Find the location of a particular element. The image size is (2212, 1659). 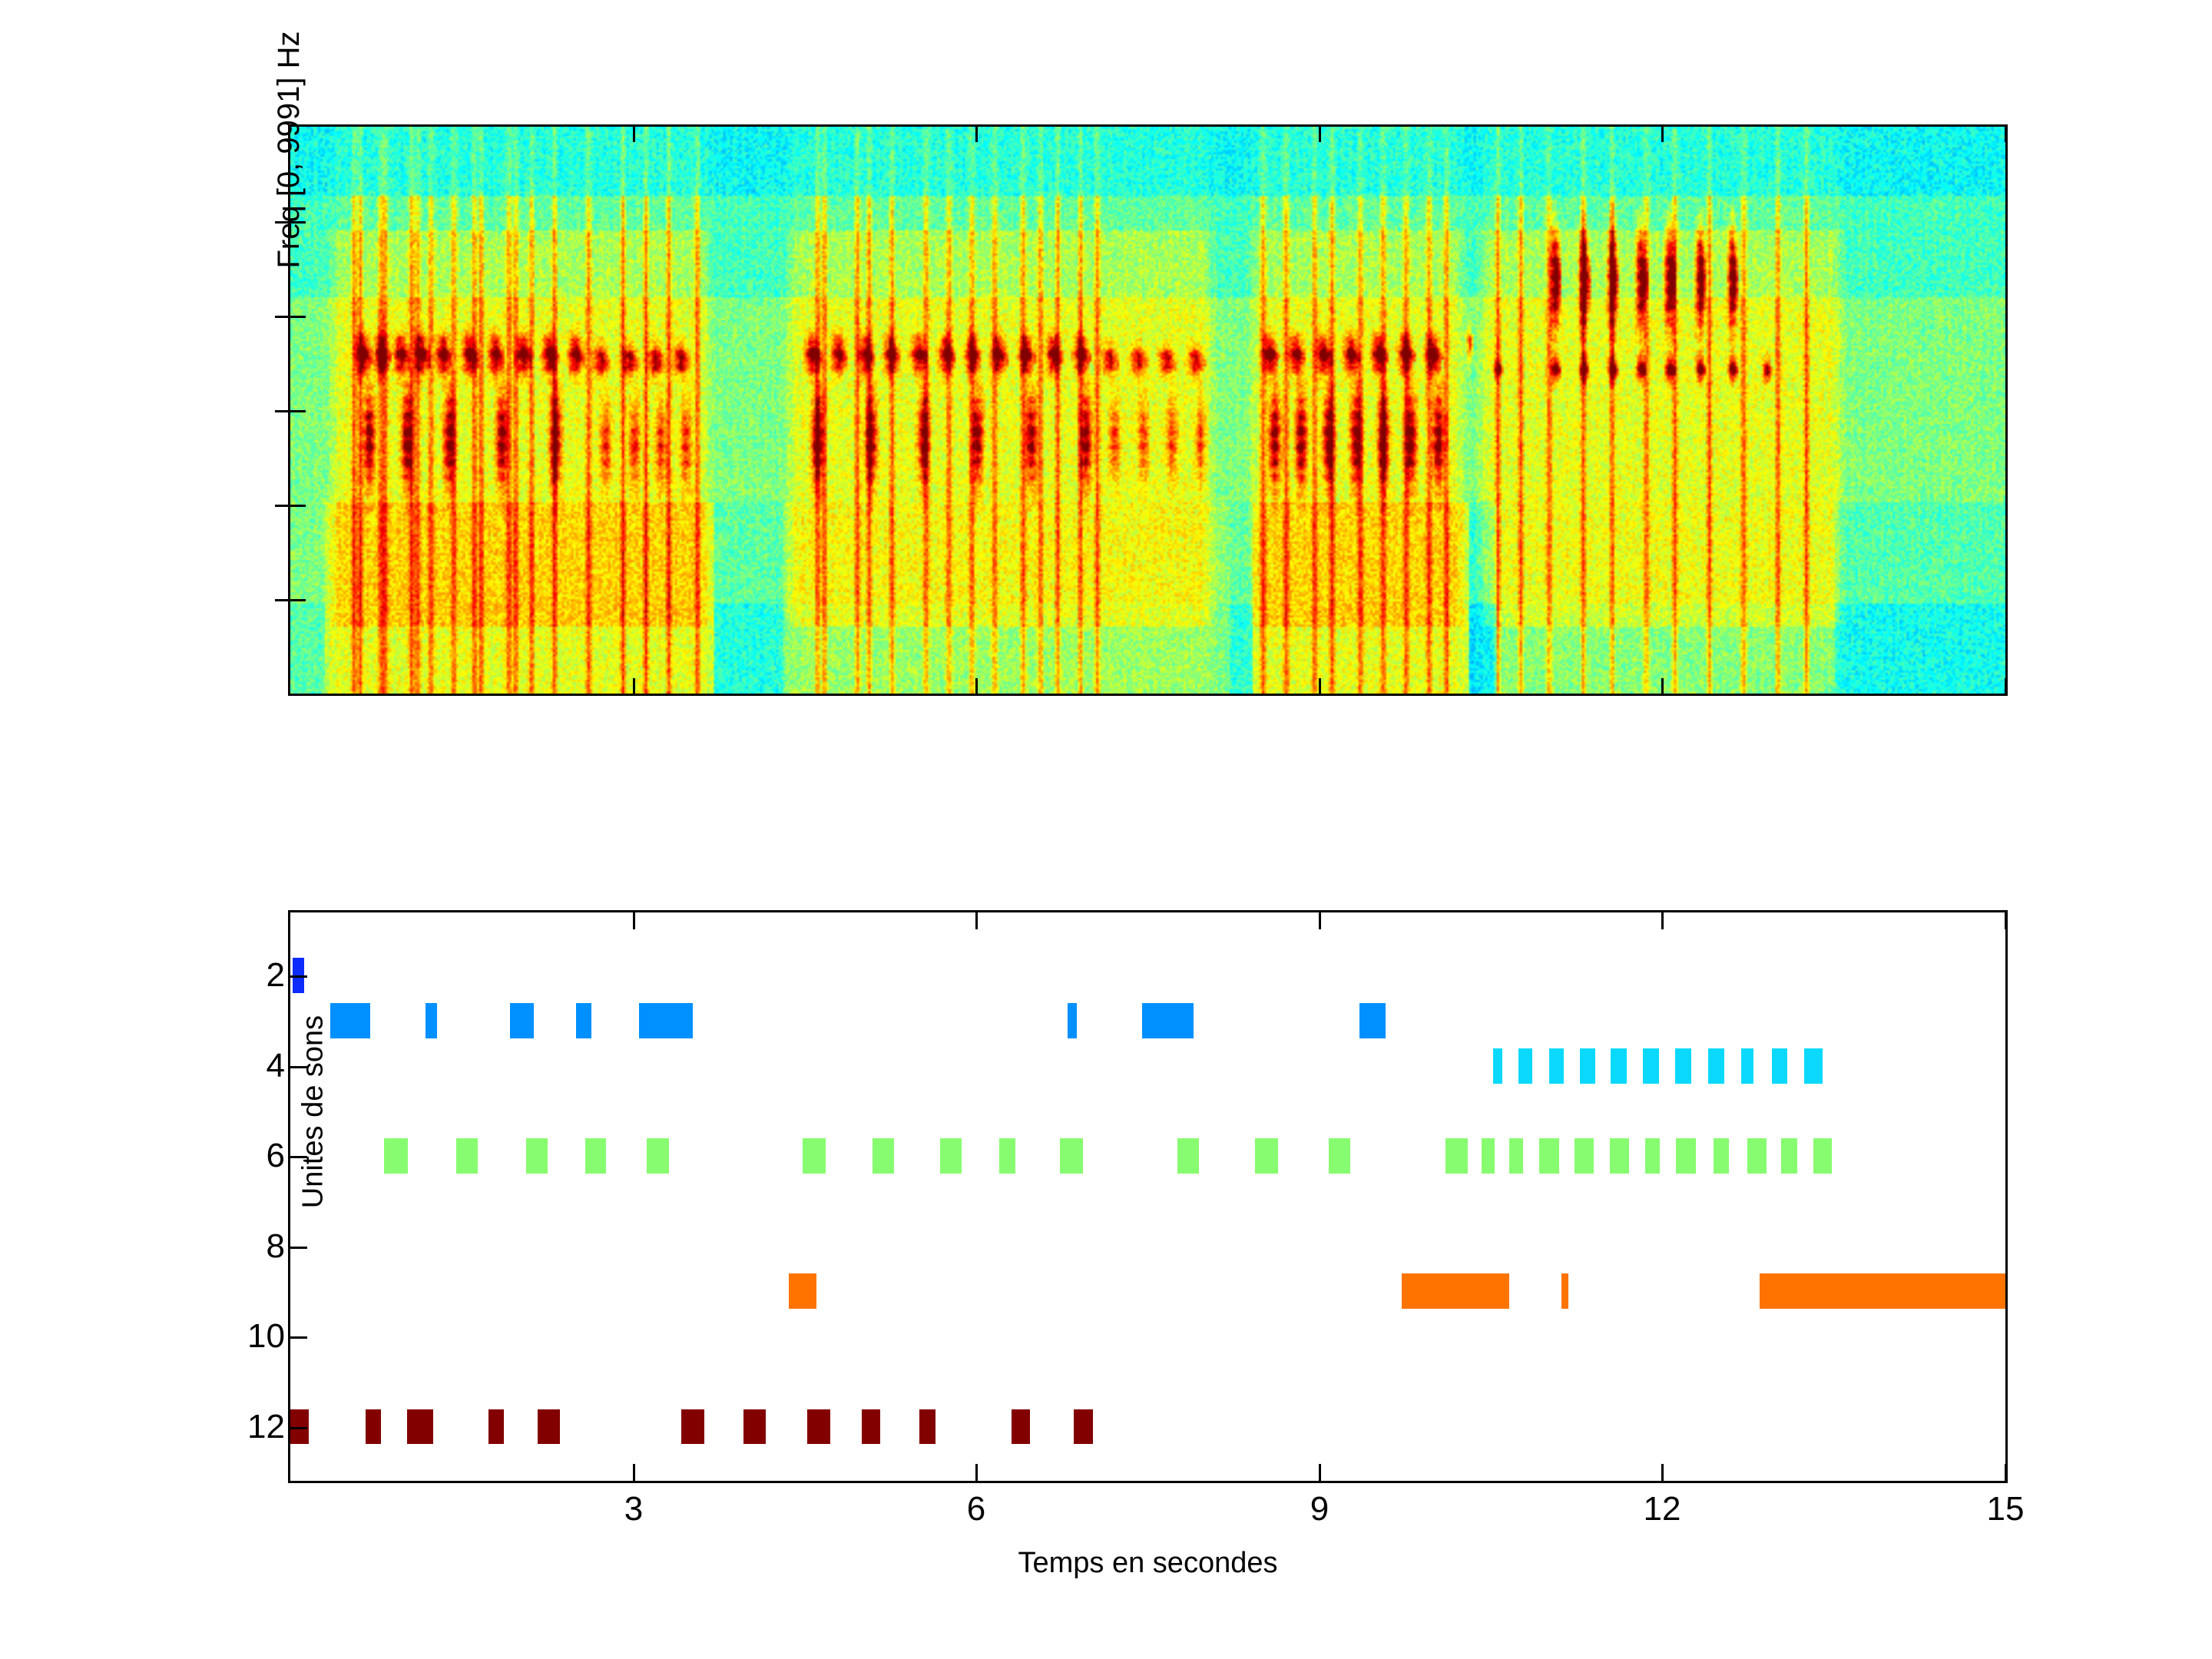

units-x-axis-label: Temps en secondes is located at coordinates (1148, 1563).